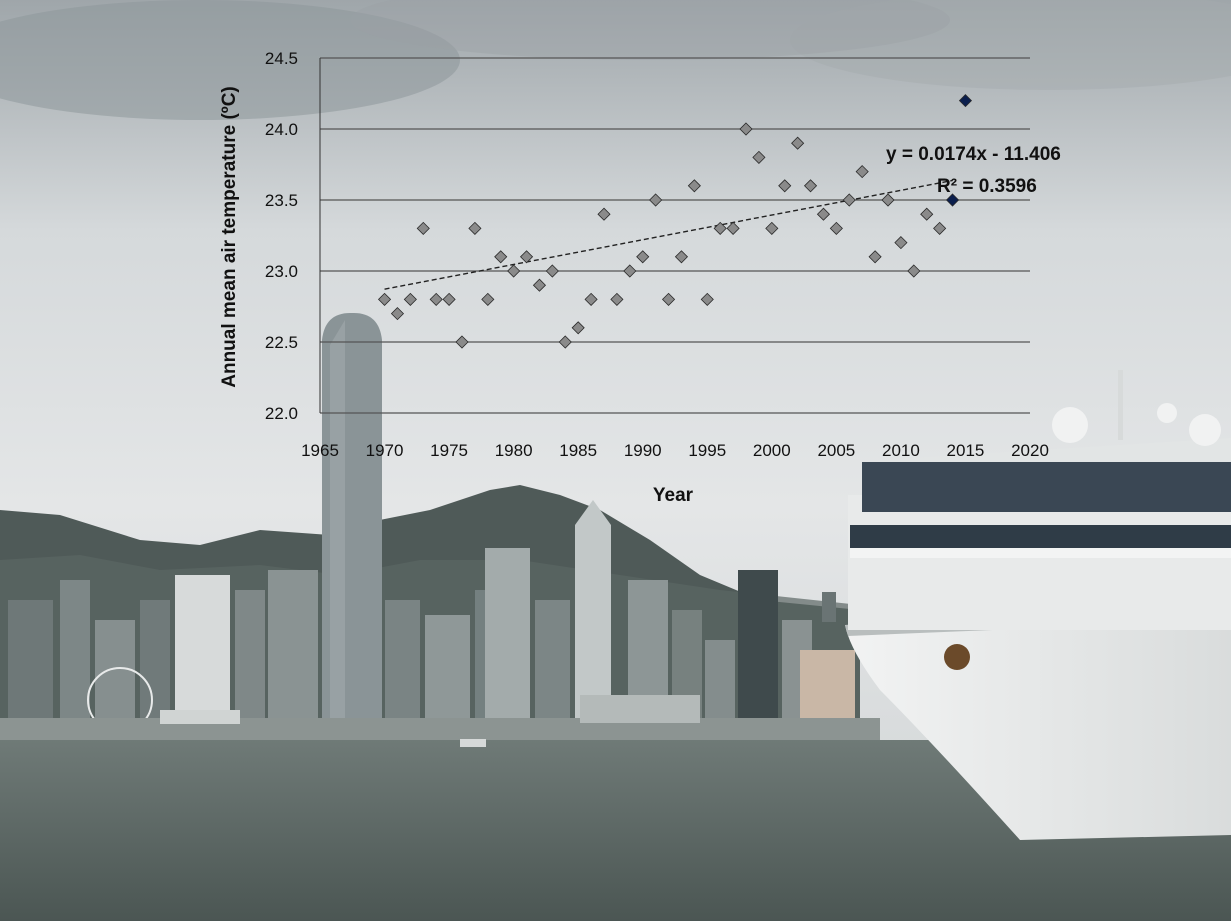 The width and height of the screenshot is (1231, 921). Describe the element at coordinates (281, 271) in the screenshot. I see `y-tick-label: 23.0` at that location.